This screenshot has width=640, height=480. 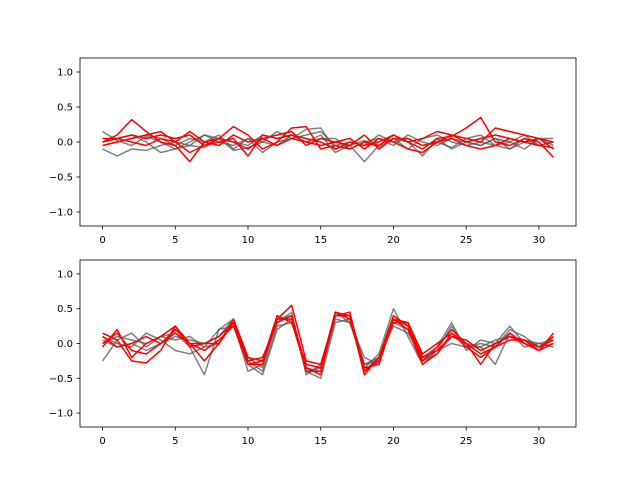 I want to click on top-xtick-label: 20, so click(x=393, y=240).